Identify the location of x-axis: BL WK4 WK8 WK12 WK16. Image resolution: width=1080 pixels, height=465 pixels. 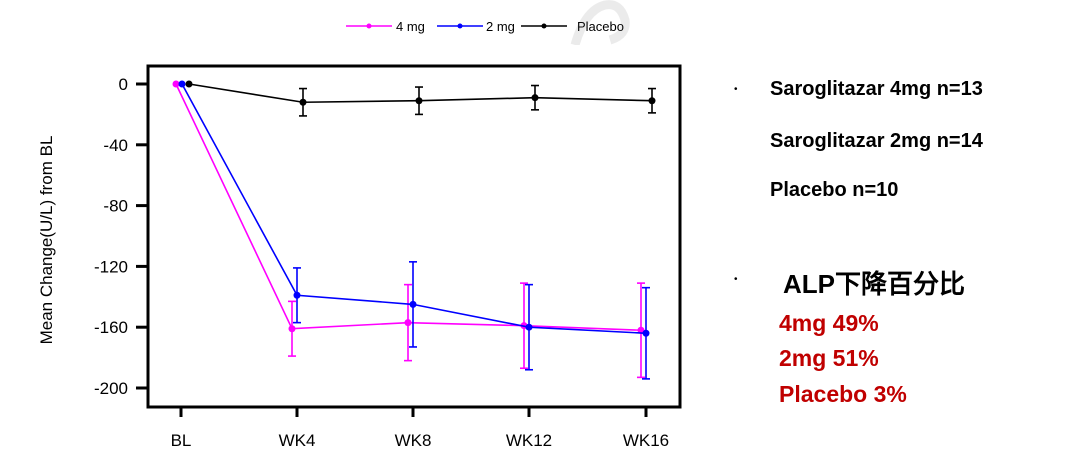
(420, 428).